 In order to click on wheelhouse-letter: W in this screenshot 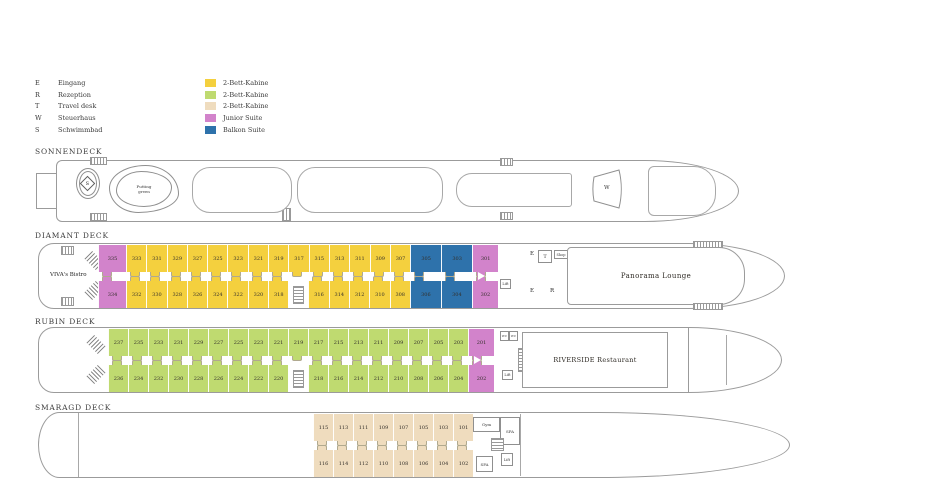, I will do `click(607, 188)`.